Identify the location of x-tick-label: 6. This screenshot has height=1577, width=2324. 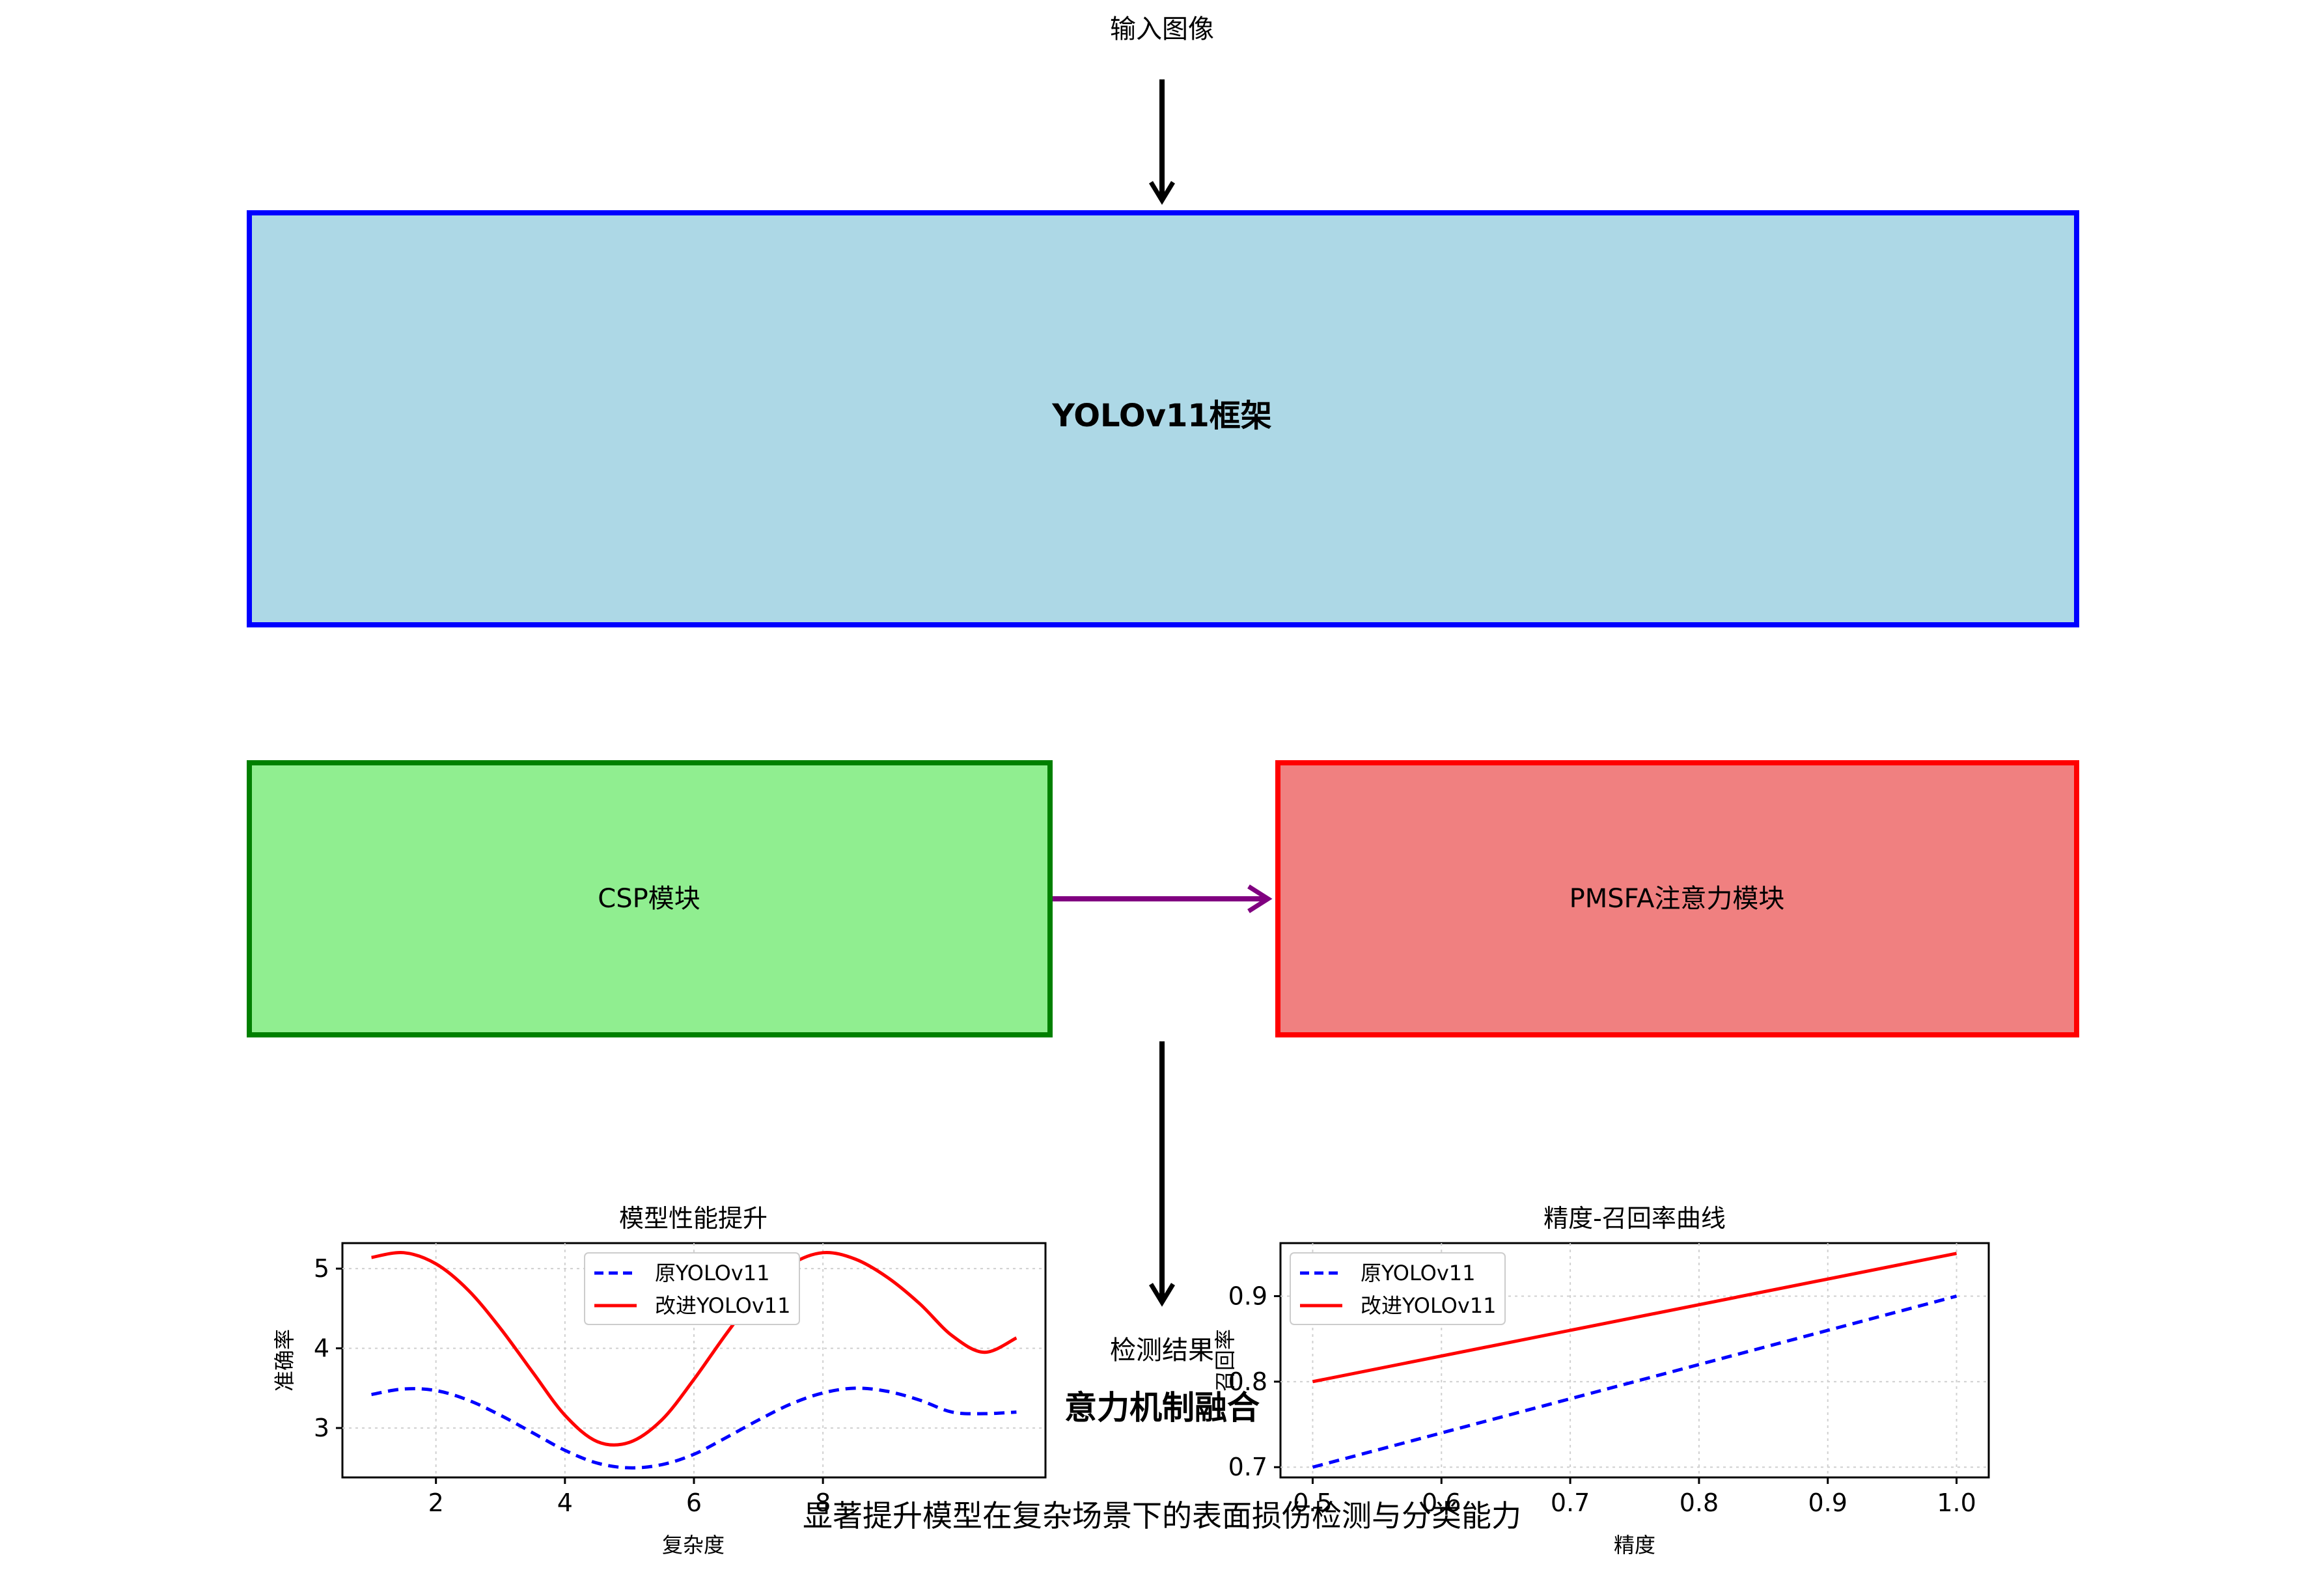
(694, 1502).